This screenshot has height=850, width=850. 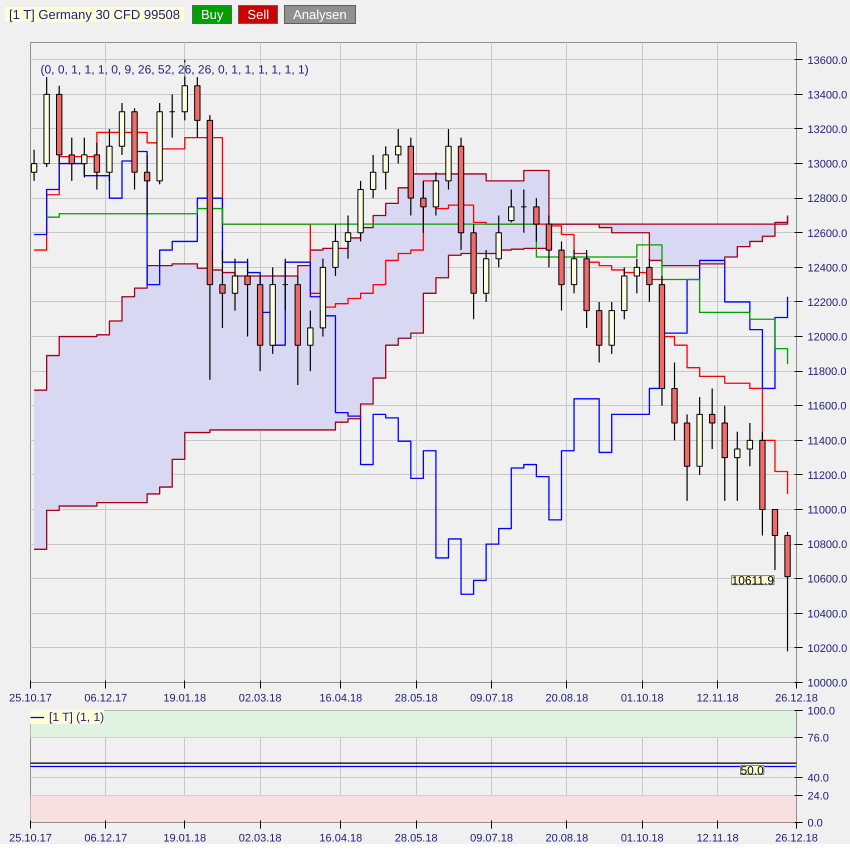 I want to click on y-tick-label: 24.0, so click(x=818, y=796).